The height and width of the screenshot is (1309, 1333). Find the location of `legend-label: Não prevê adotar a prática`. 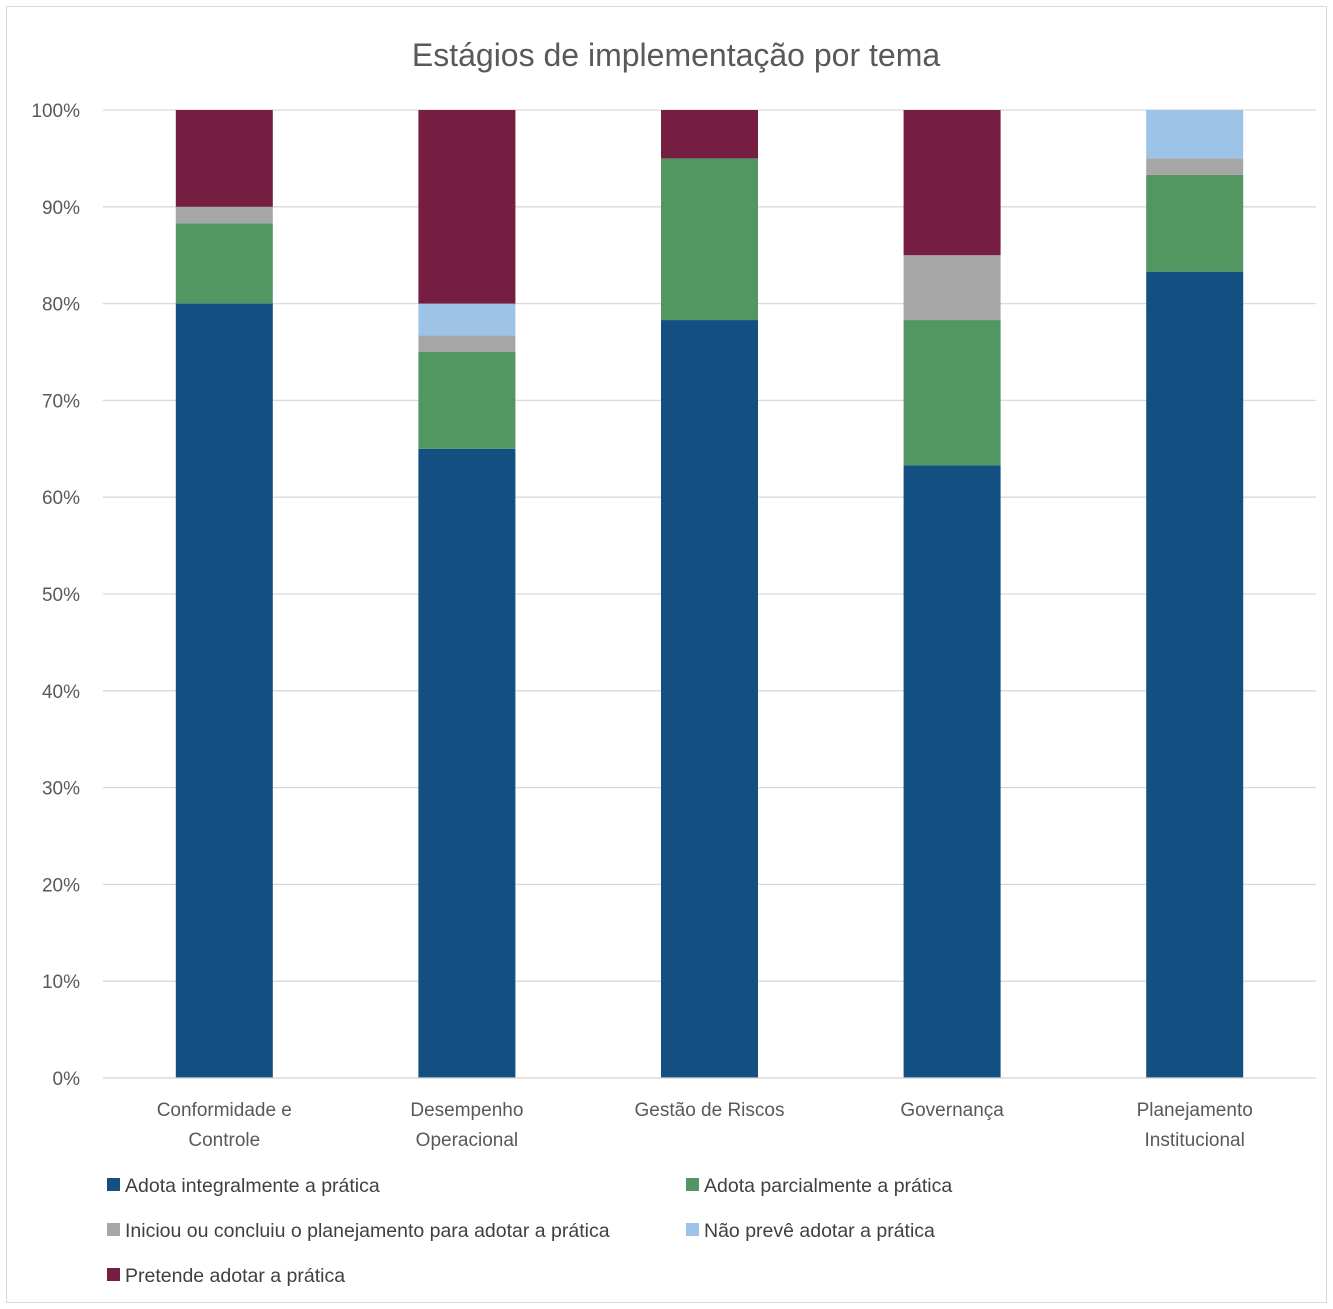

legend-label: Não prevê adotar a prática is located at coordinates (819, 1231).